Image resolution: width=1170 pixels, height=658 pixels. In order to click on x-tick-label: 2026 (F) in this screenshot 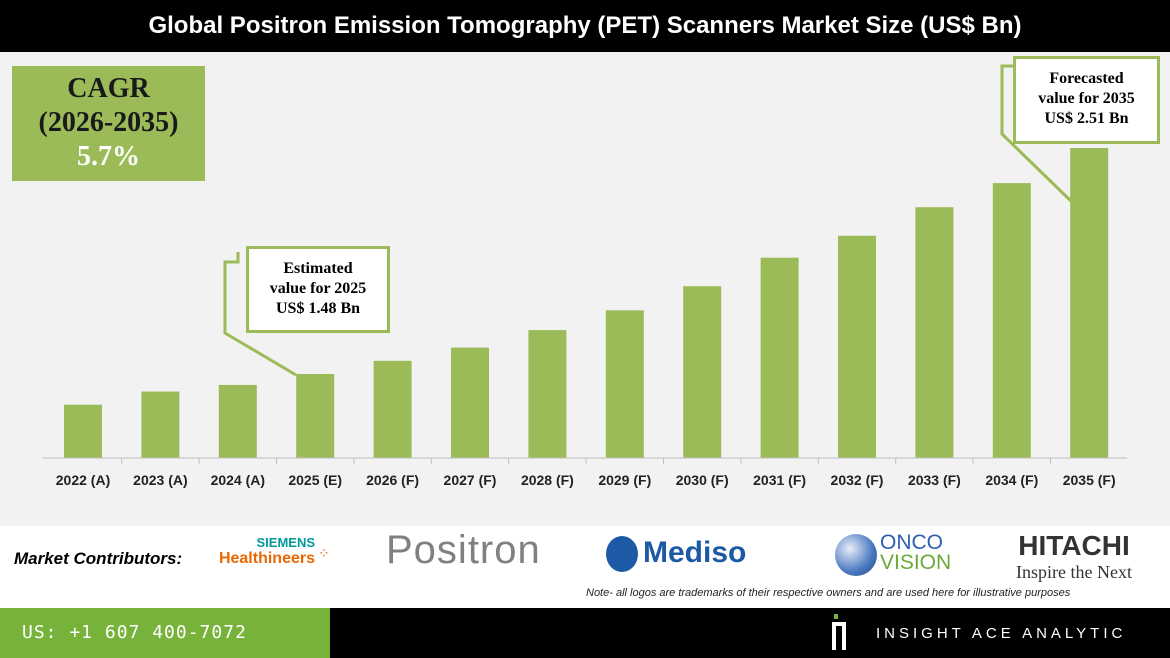, I will do `click(392, 480)`.